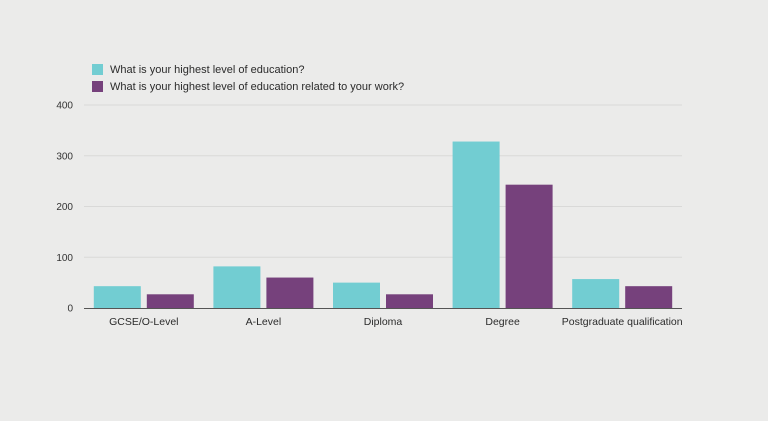  Describe the element at coordinates (264, 322) in the screenshot. I see `x-tick-label-1: A-Level` at that location.